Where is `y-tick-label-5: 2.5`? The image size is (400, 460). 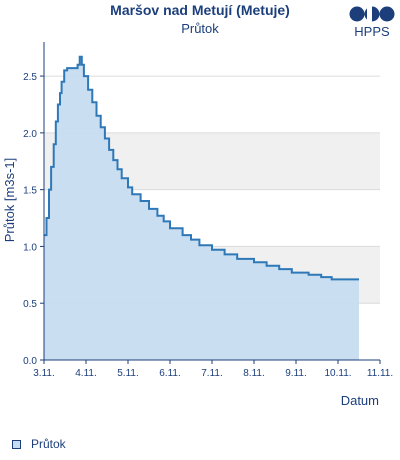
y-tick-label-5: 2.5 is located at coordinates (30, 77).